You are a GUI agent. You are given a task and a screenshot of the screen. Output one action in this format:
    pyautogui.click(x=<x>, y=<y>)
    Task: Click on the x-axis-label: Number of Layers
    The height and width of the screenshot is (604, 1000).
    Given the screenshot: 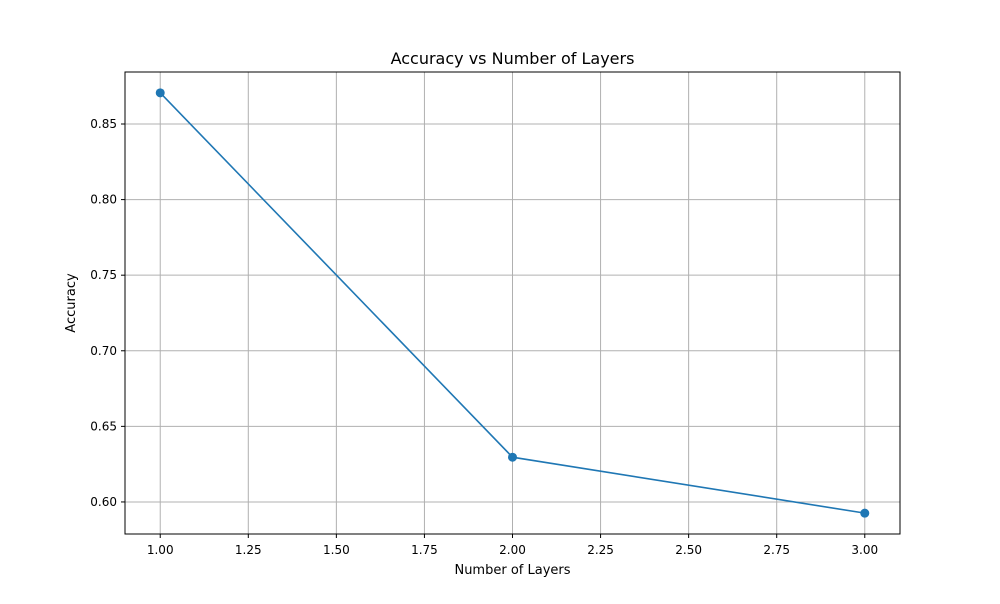 What is the action you would take?
    pyautogui.click(x=512, y=570)
    